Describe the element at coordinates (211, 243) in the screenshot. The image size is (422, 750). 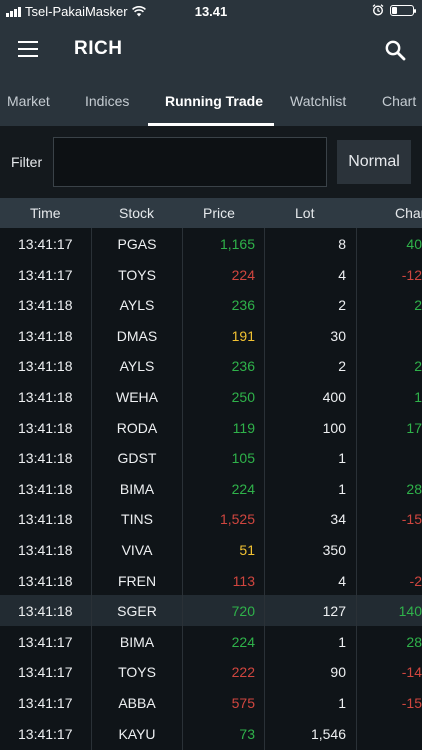
I see `table-row: 13:41:17 PGAS 1,165 8 40` at that location.